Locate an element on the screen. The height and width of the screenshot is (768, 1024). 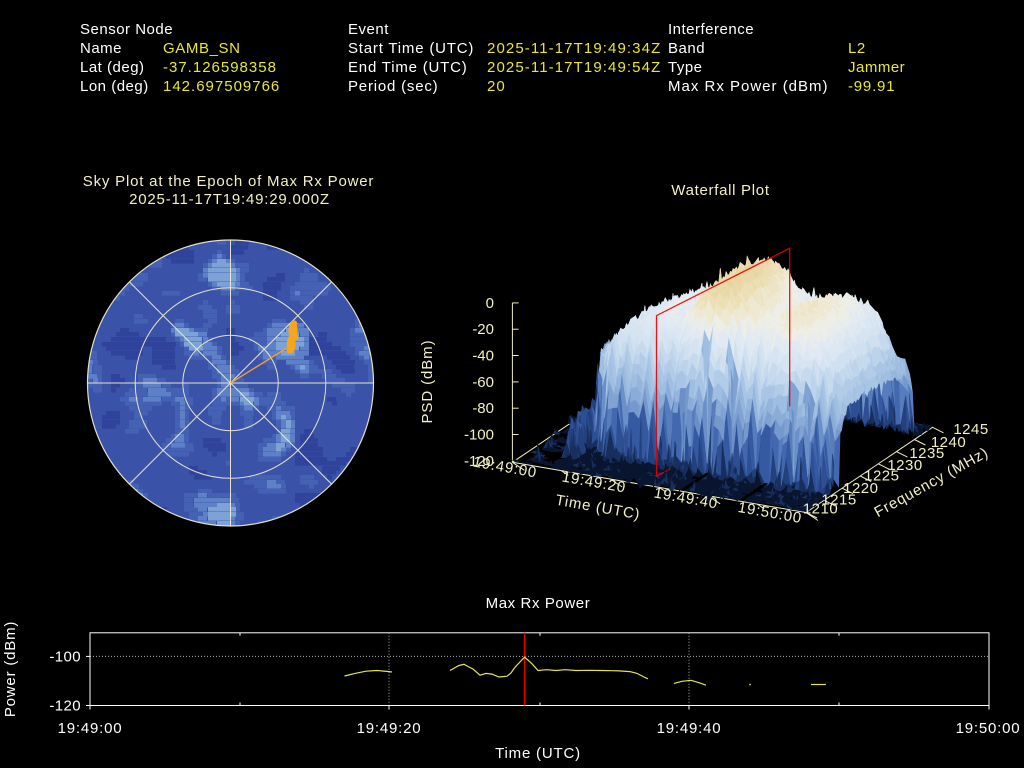
svg-text: 19:50:00 is located at coordinates (988, 728).